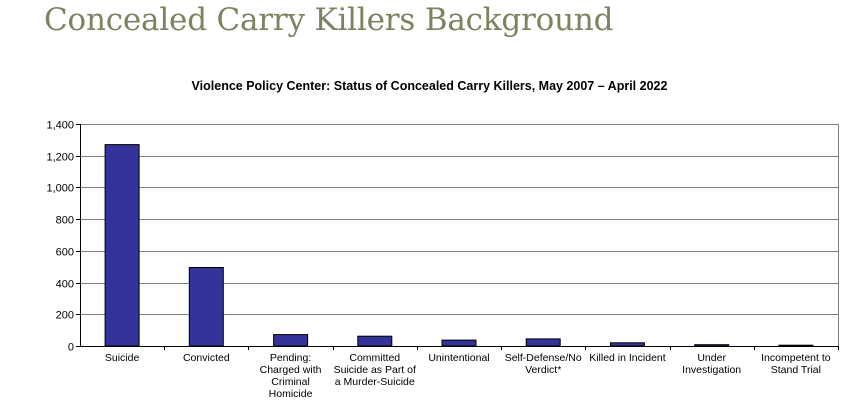 The width and height of the screenshot is (859, 416). Describe the element at coordinates (712, 364) in the screenshot. I see `x-tick-label: Under Investigation` at that location.